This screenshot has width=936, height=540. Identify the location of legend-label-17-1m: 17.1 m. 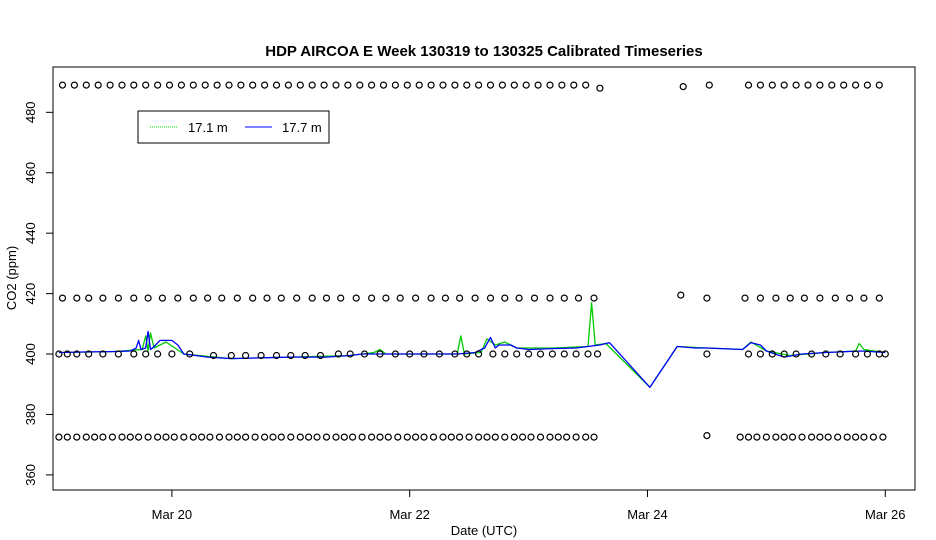
(208, 127).